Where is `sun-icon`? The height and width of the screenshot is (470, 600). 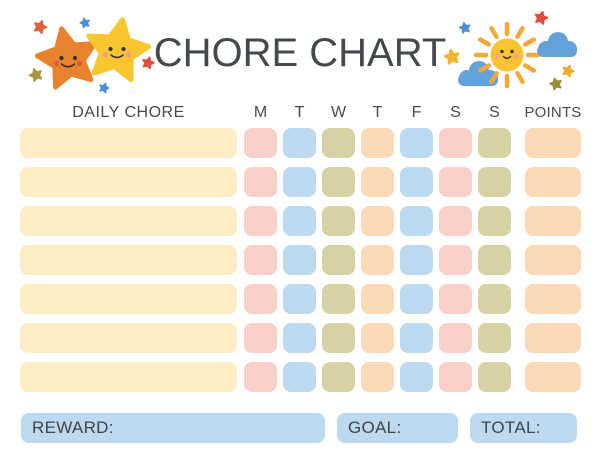 sun-icon is located at coordinates (507, 55).